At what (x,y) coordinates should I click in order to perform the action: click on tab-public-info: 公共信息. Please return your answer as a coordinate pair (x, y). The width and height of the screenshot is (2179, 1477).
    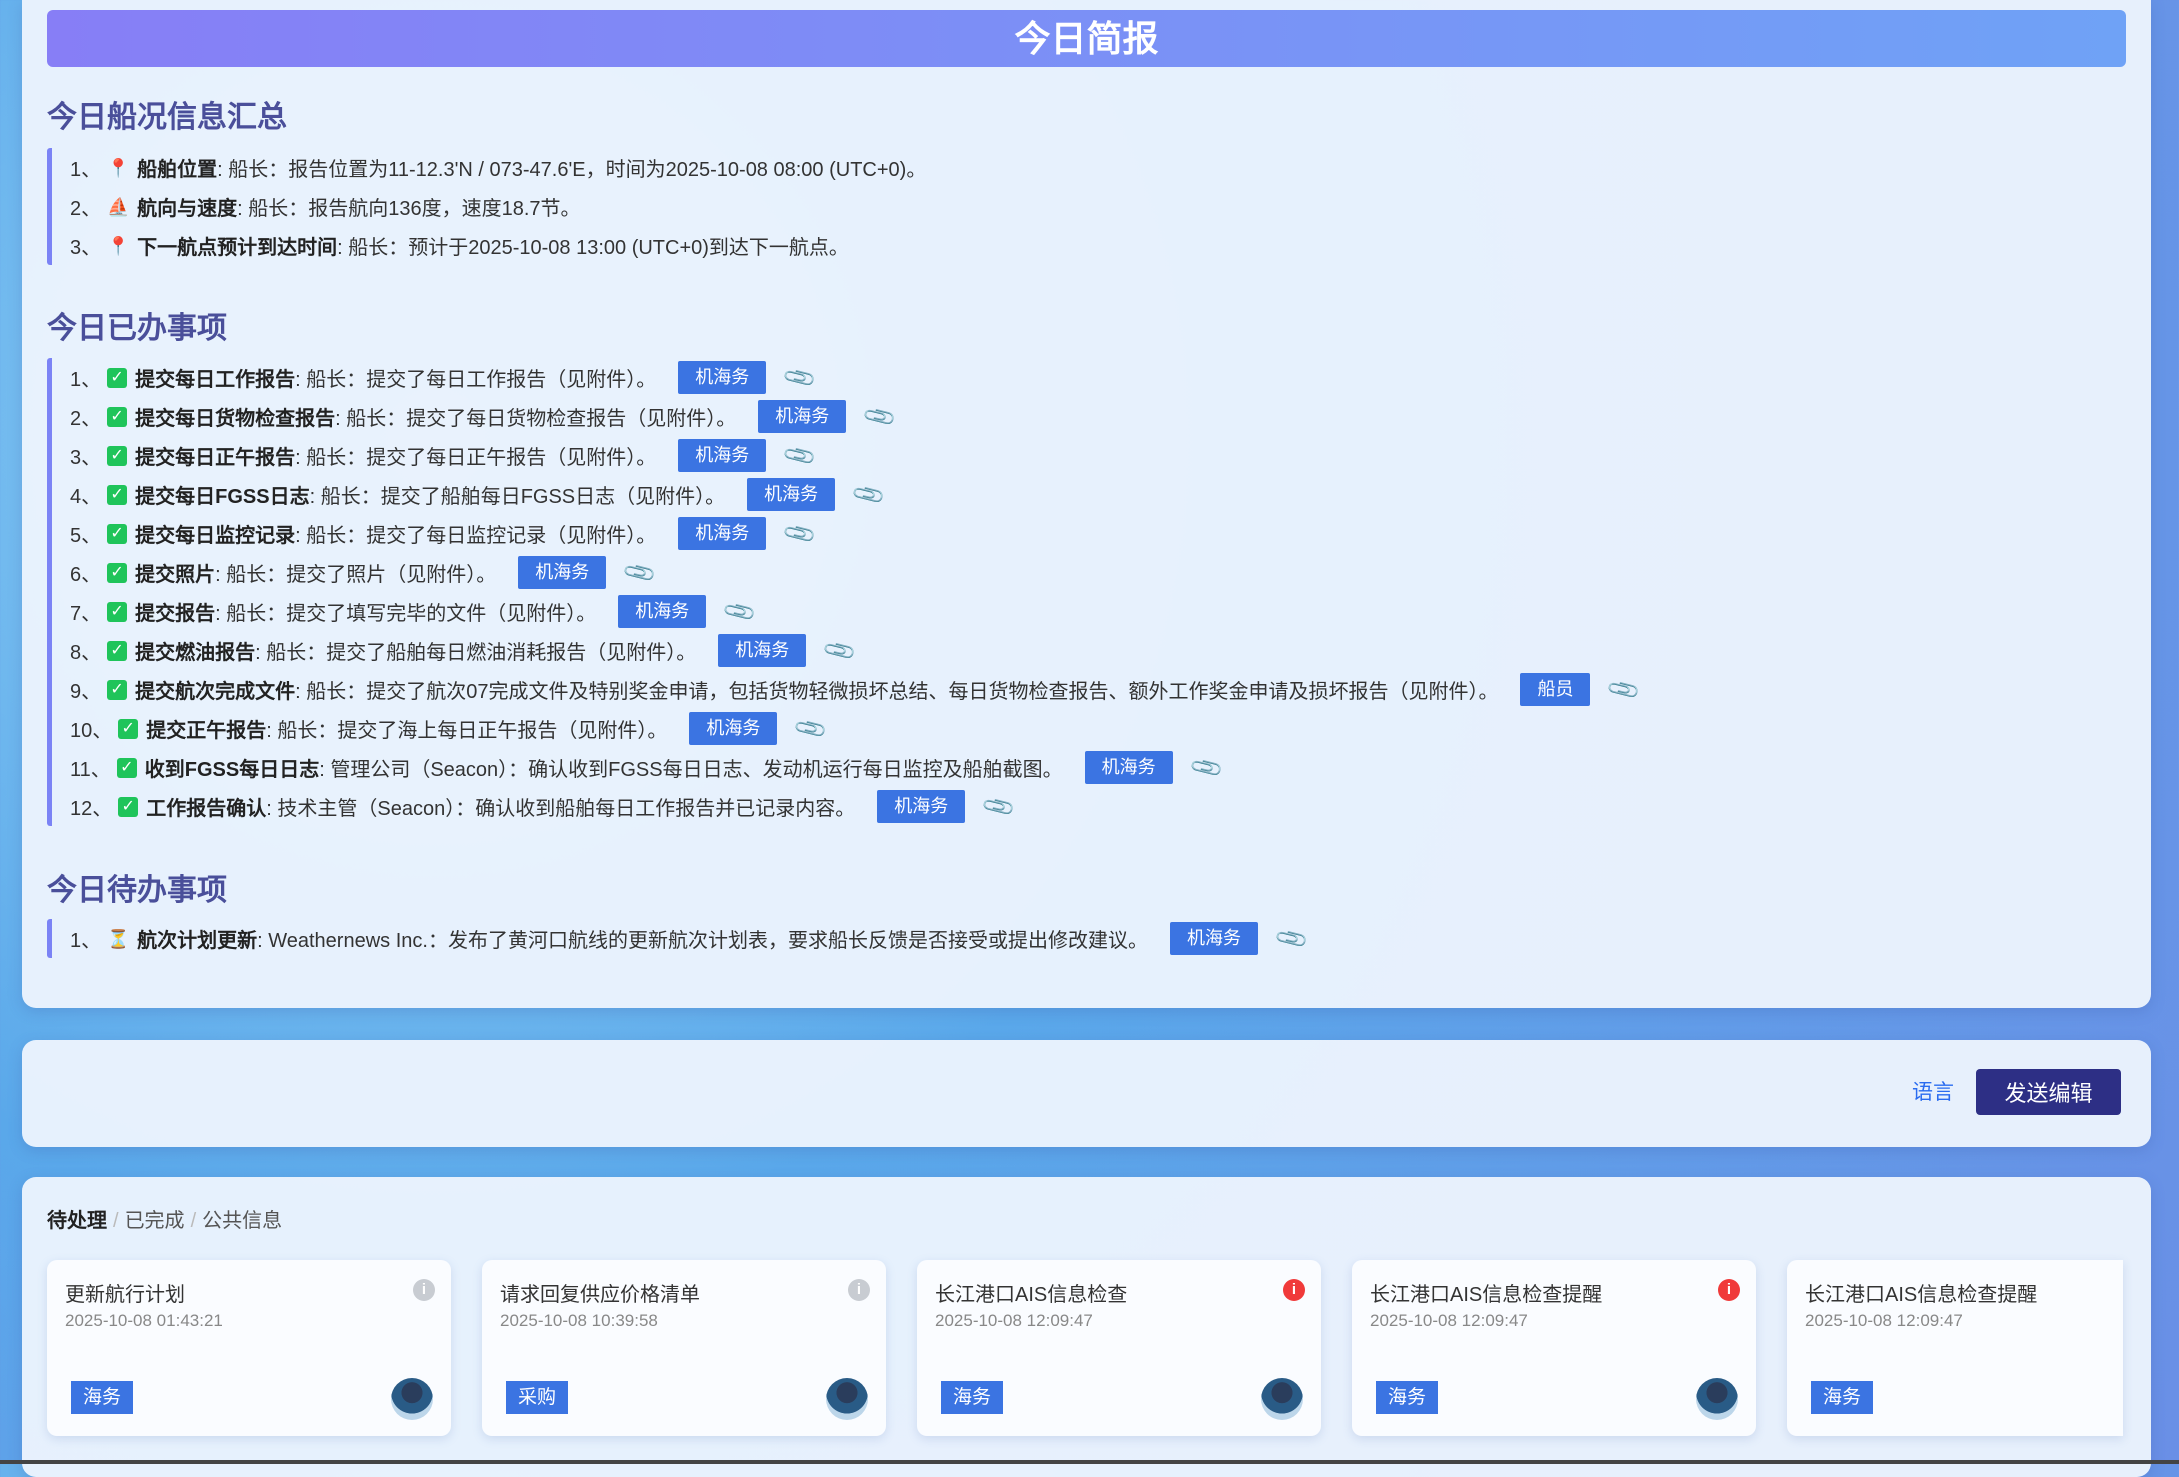
    Looking at the image, I should click on (242, 1221).